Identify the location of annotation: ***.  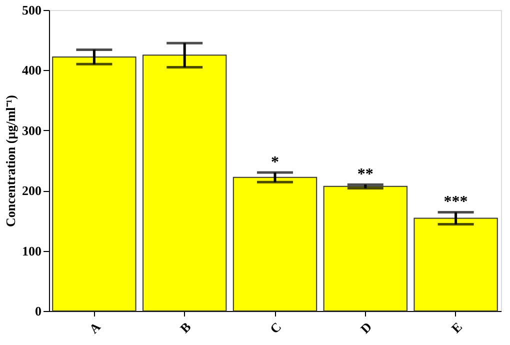
(456, 202).